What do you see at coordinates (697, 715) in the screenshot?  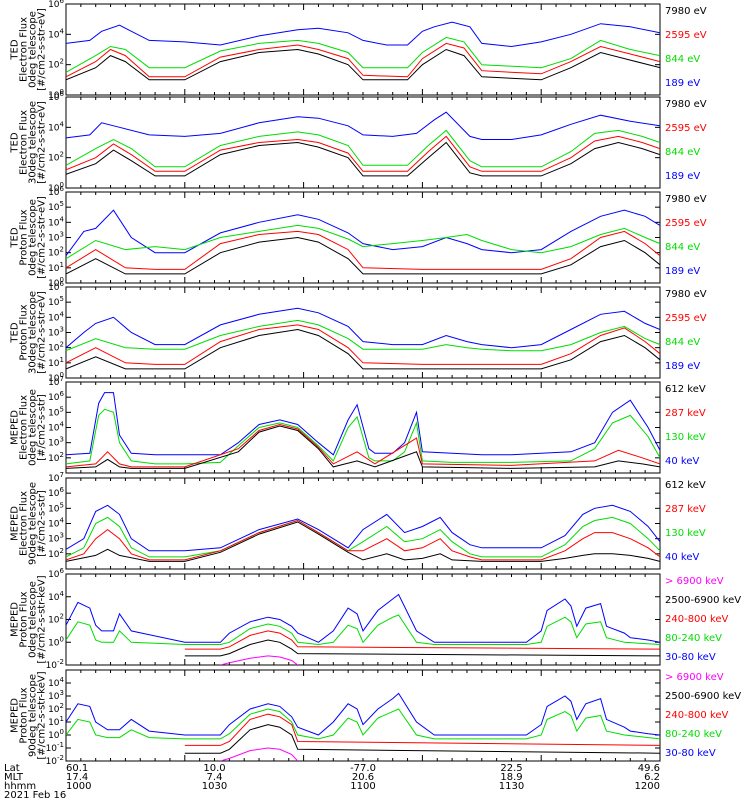 I see `legend-entry: 240-800 keV` at bounding box center [697, 715].